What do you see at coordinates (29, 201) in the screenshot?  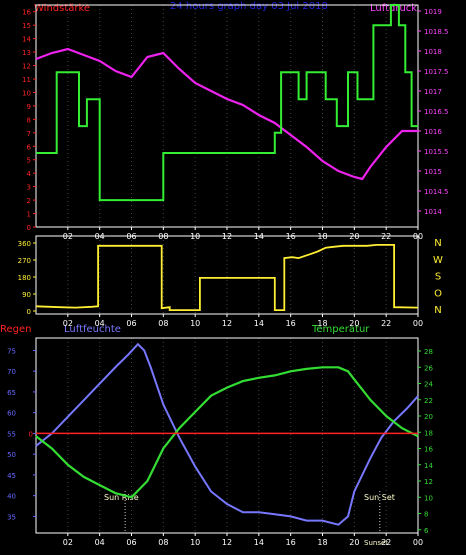 I see `wind-y-tick-label: 2` at bounding box center [29, 201].